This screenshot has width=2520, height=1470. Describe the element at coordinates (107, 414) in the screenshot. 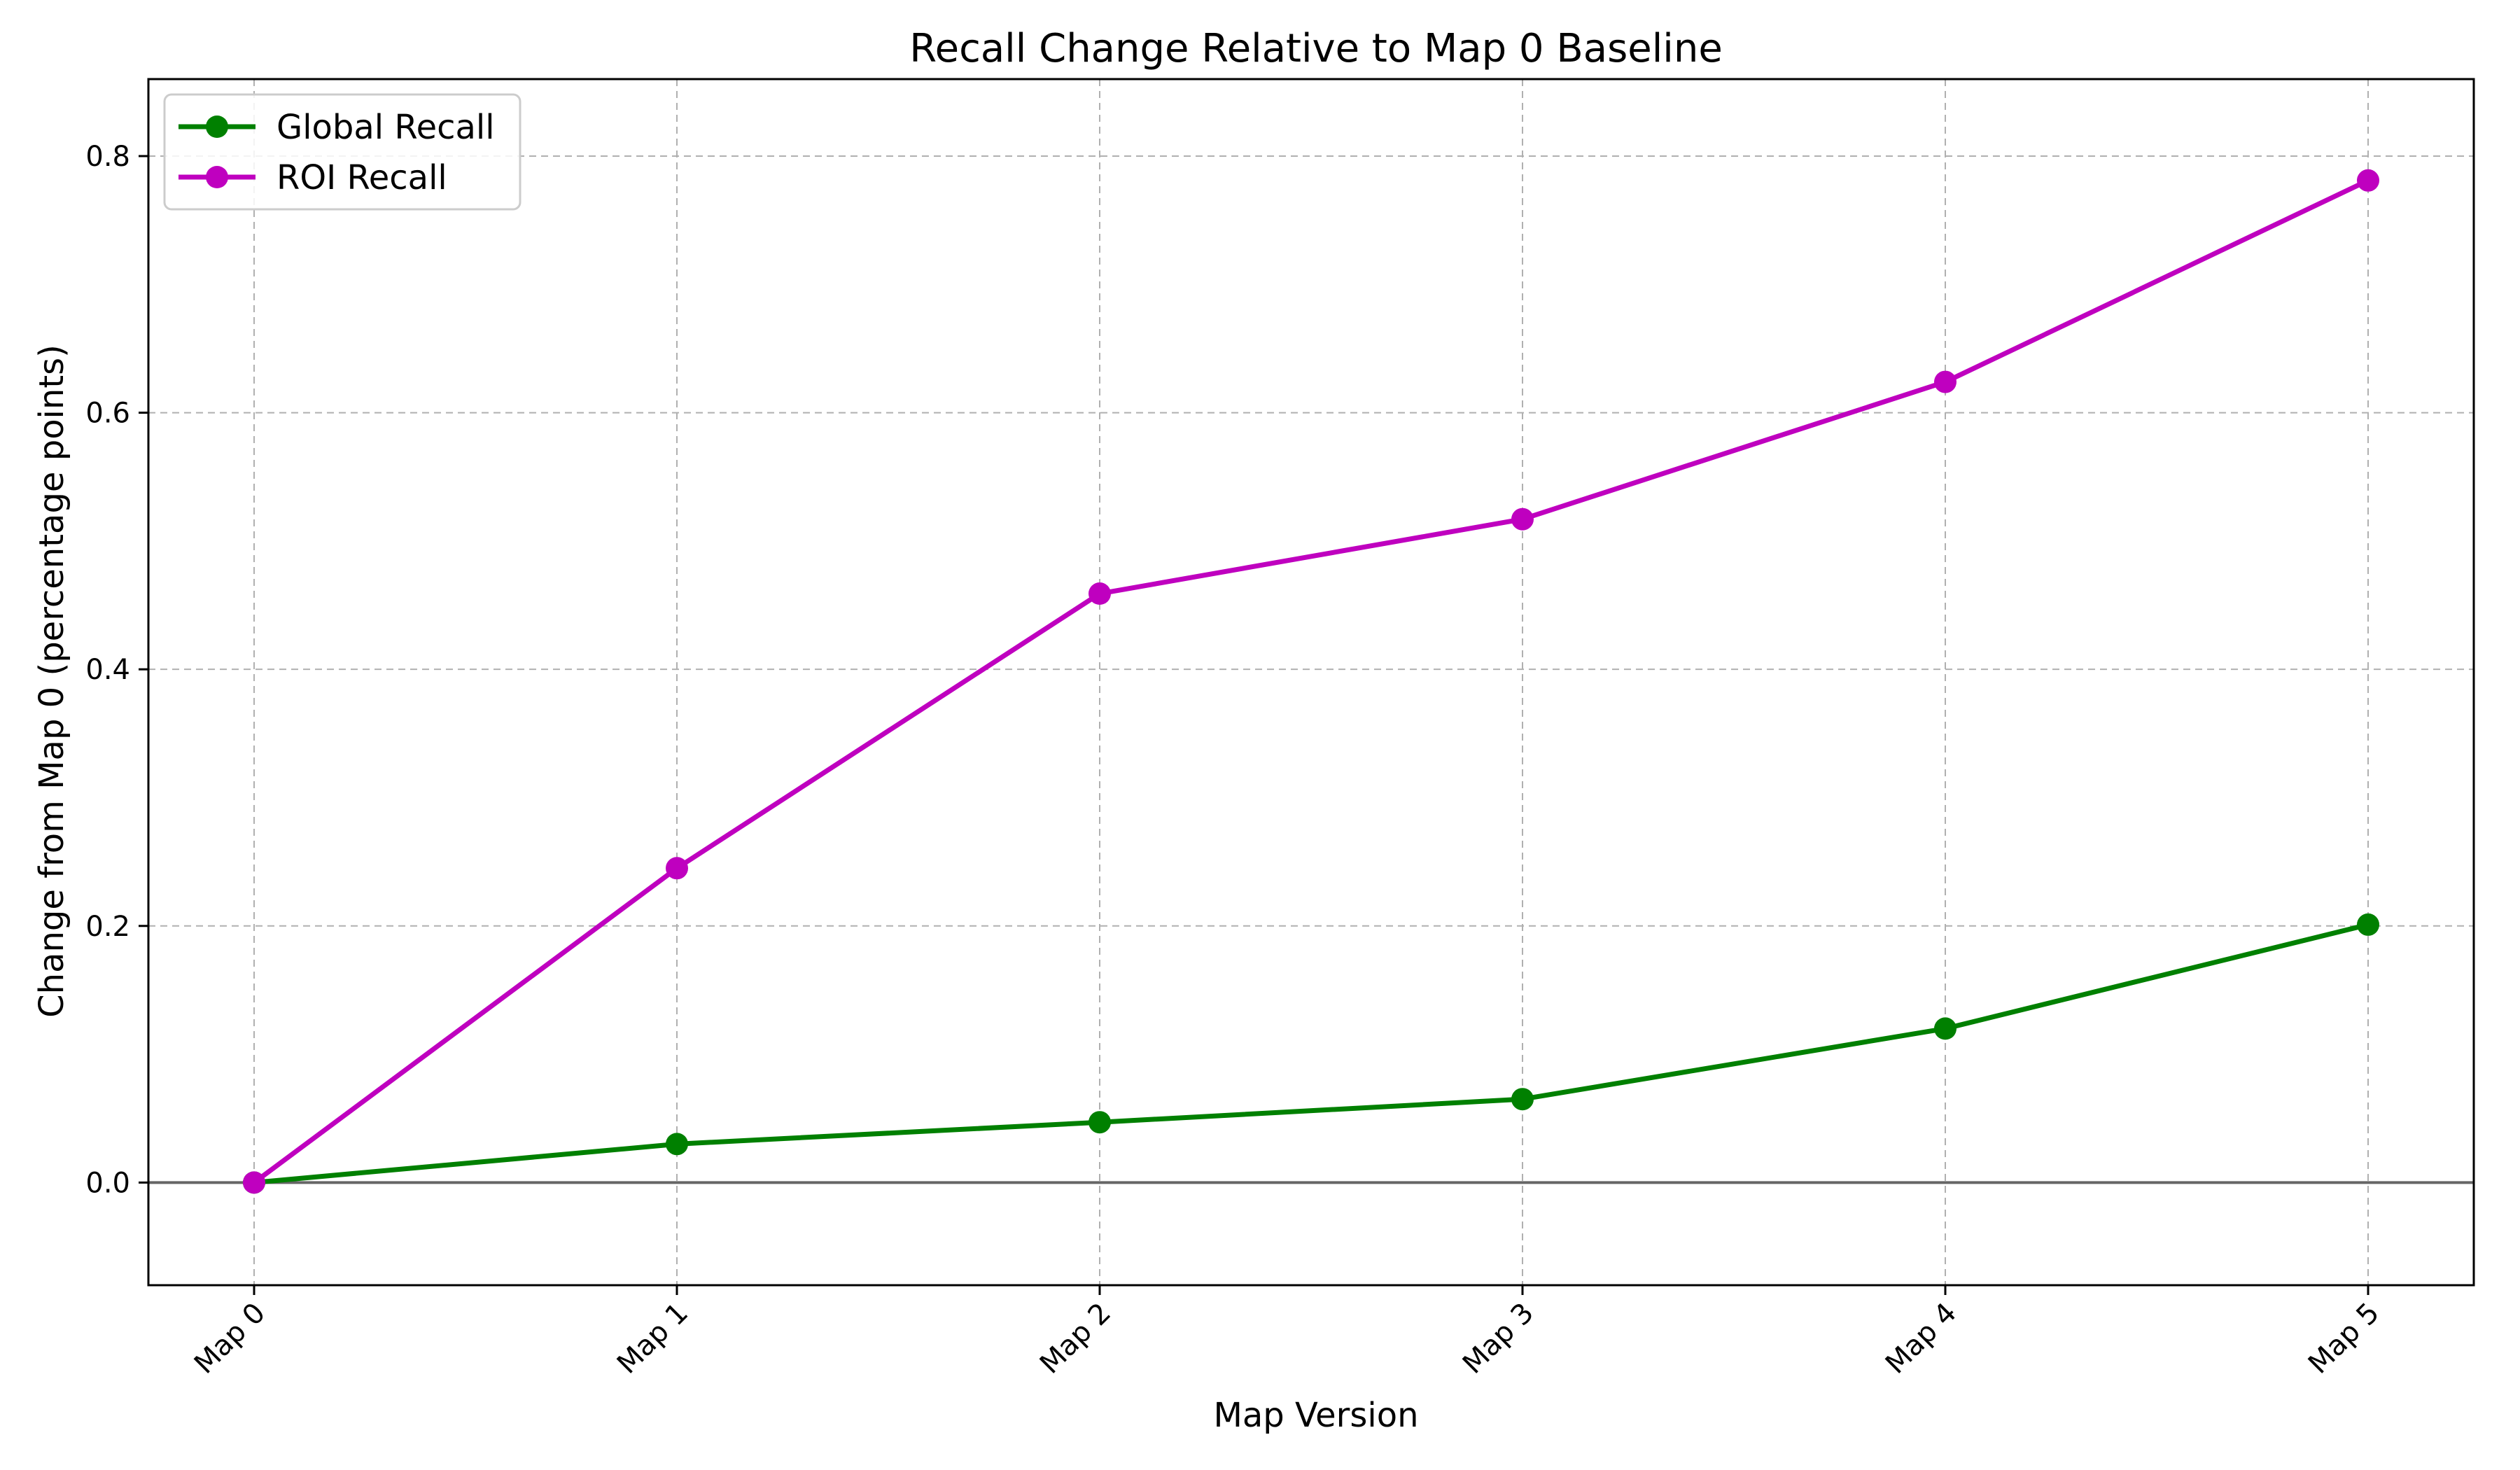

I see `y-tick-label: 0.6` at that location.